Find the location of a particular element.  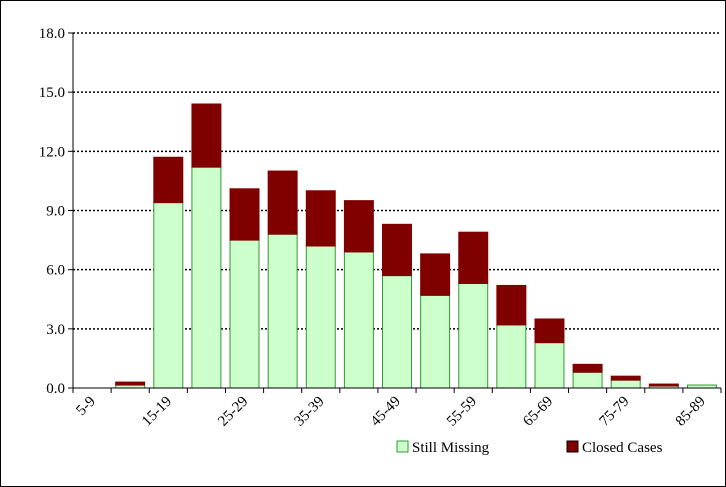

y-tick-label: 3.0 is located at coordinates (55, 330).